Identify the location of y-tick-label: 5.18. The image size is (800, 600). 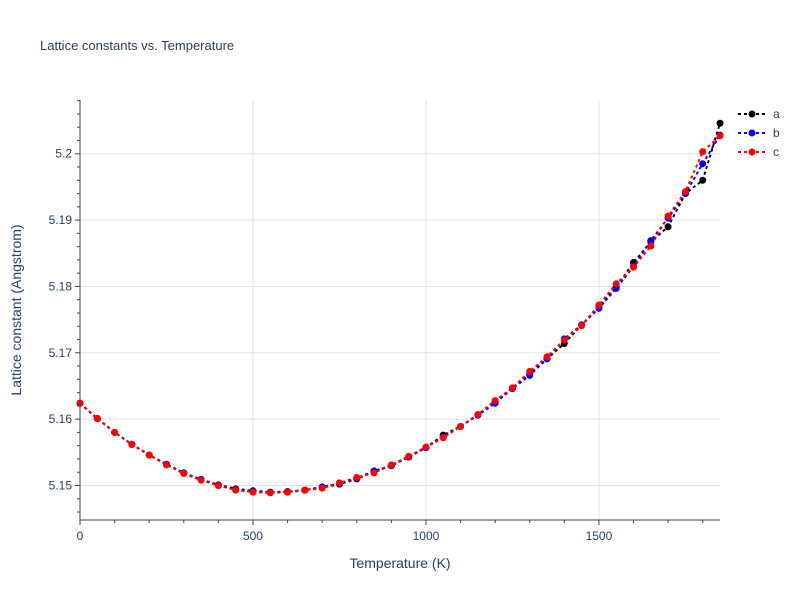
(61, 286).